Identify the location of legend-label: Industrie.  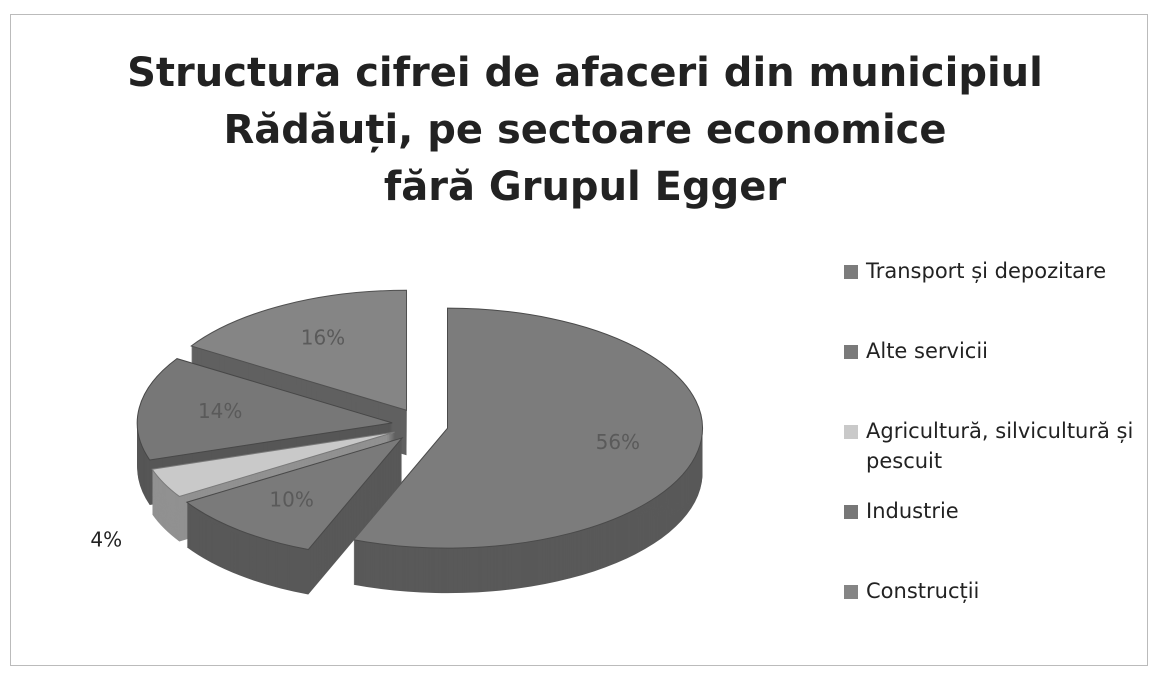
(912, 511).